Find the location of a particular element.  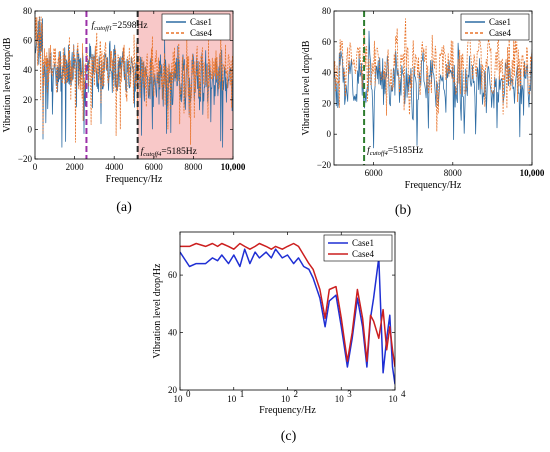

x-axis-label-b: Frequency/Hz is located at coordinates (433, 185).